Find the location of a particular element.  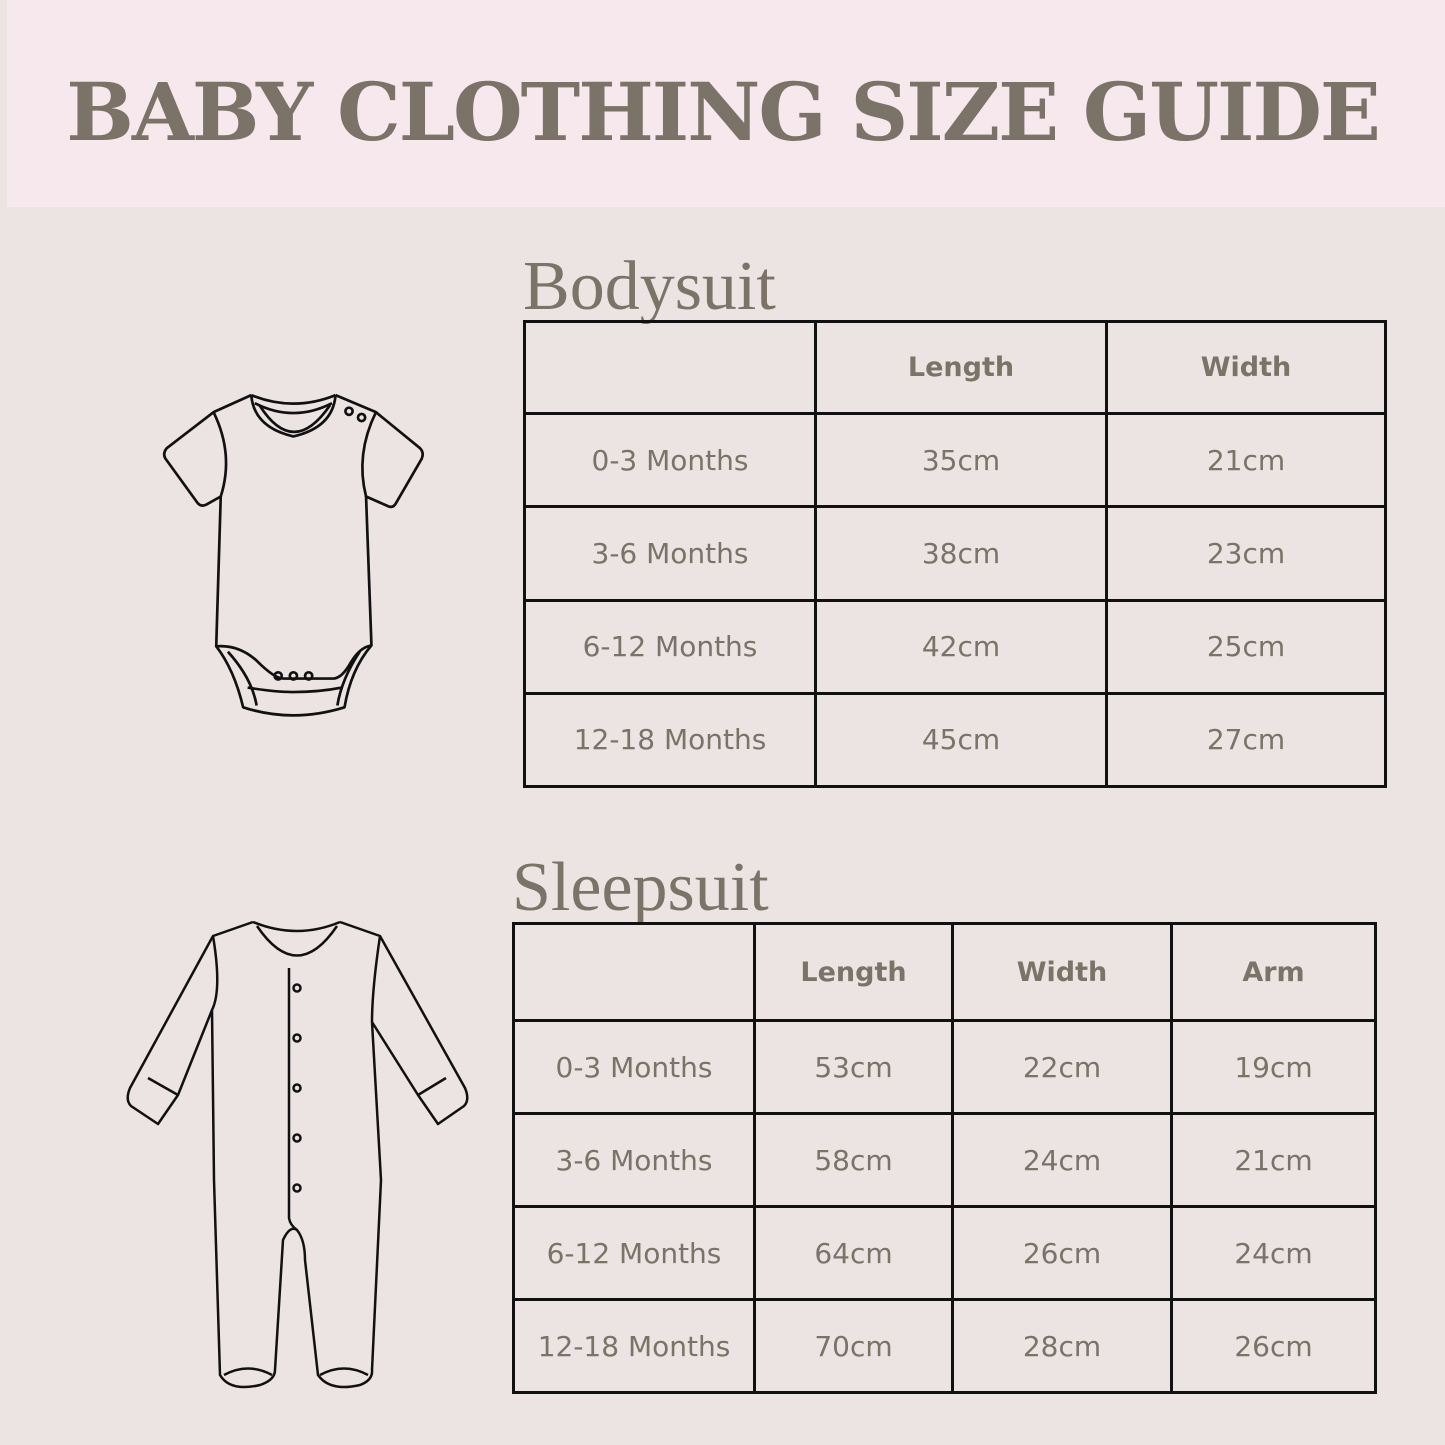

length-cell: 35cm is located at coordinates (961, 460).